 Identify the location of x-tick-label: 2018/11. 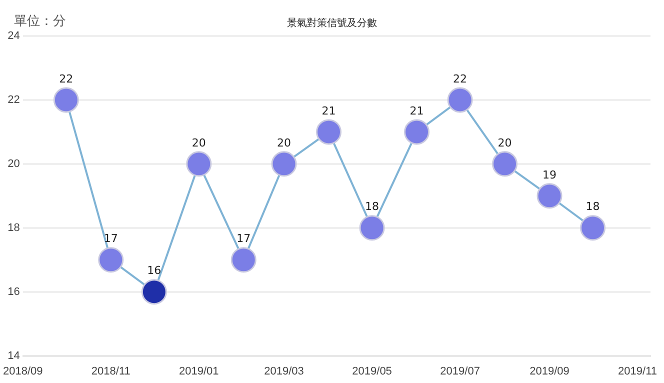
(110, 371).